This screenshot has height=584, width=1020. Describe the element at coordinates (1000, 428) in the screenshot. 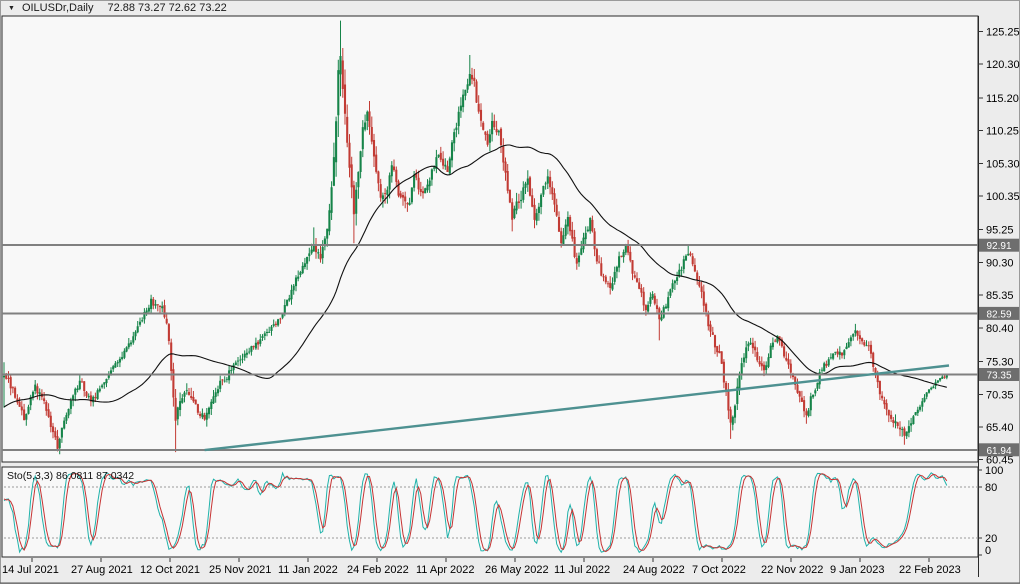

I see `y-axis-tick-label: 65.40` at that location.